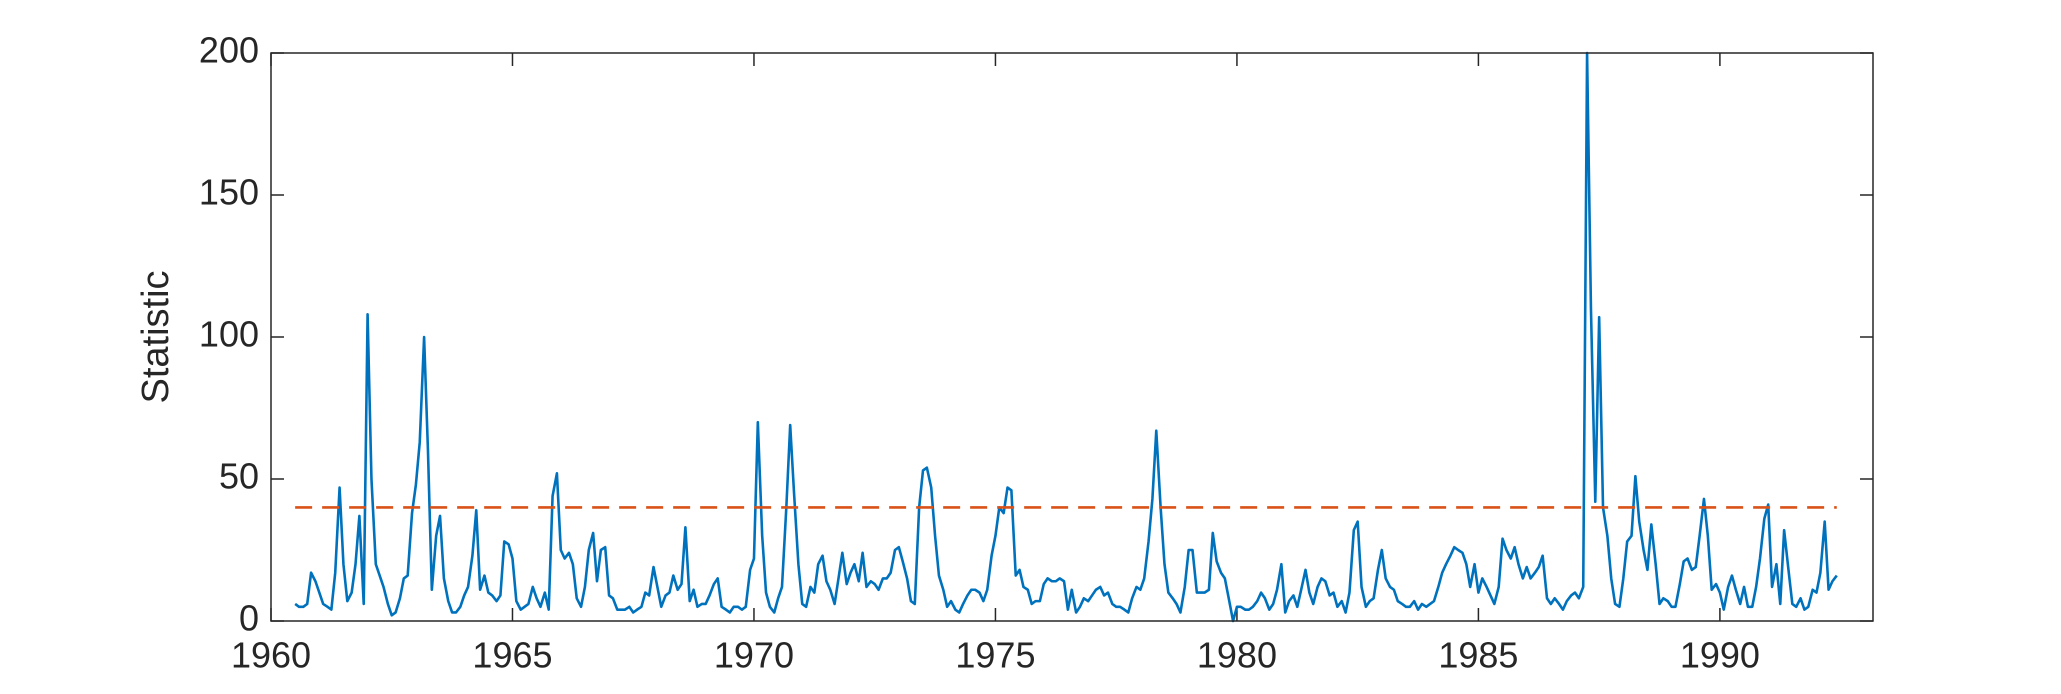 This screenshot has width=2061, height=694. What do you see at coordinates (239, 476) in the screenshot?
I see `y-tick-label: 50` at bounding box center [239, 476].